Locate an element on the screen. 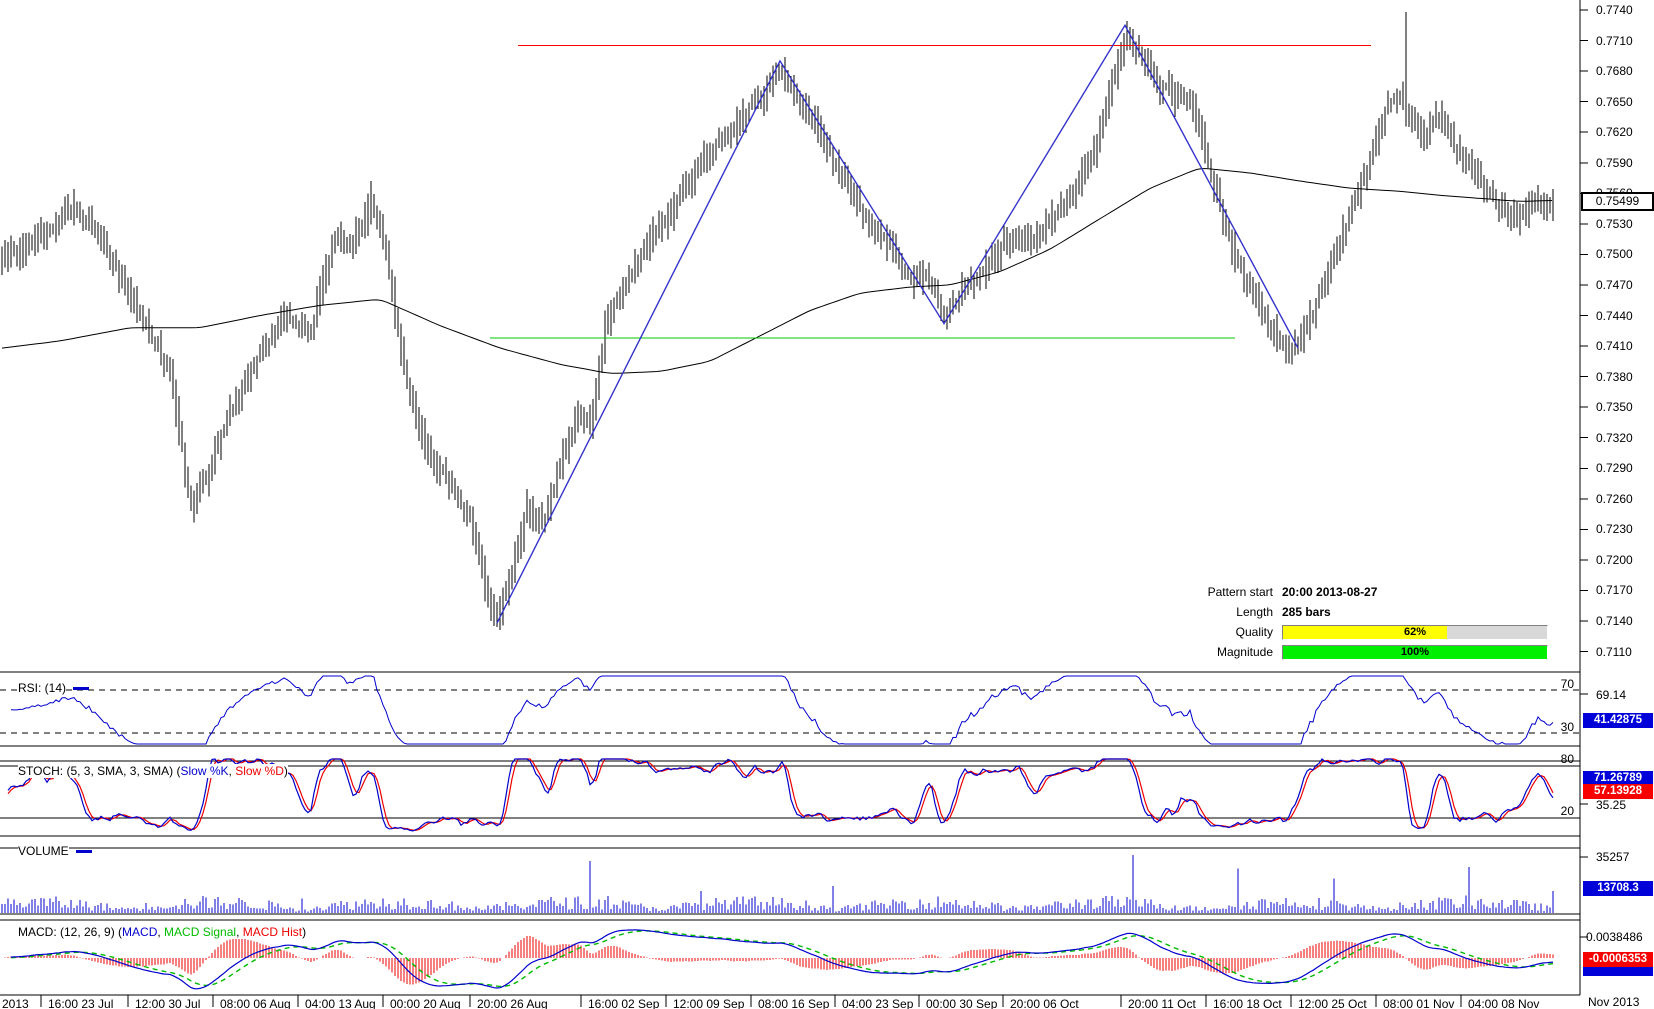 The width and height of the screenshot is (1654, 1009). time-tick-label: 04:00 13 Aug is located at coordinates (340, 1003).